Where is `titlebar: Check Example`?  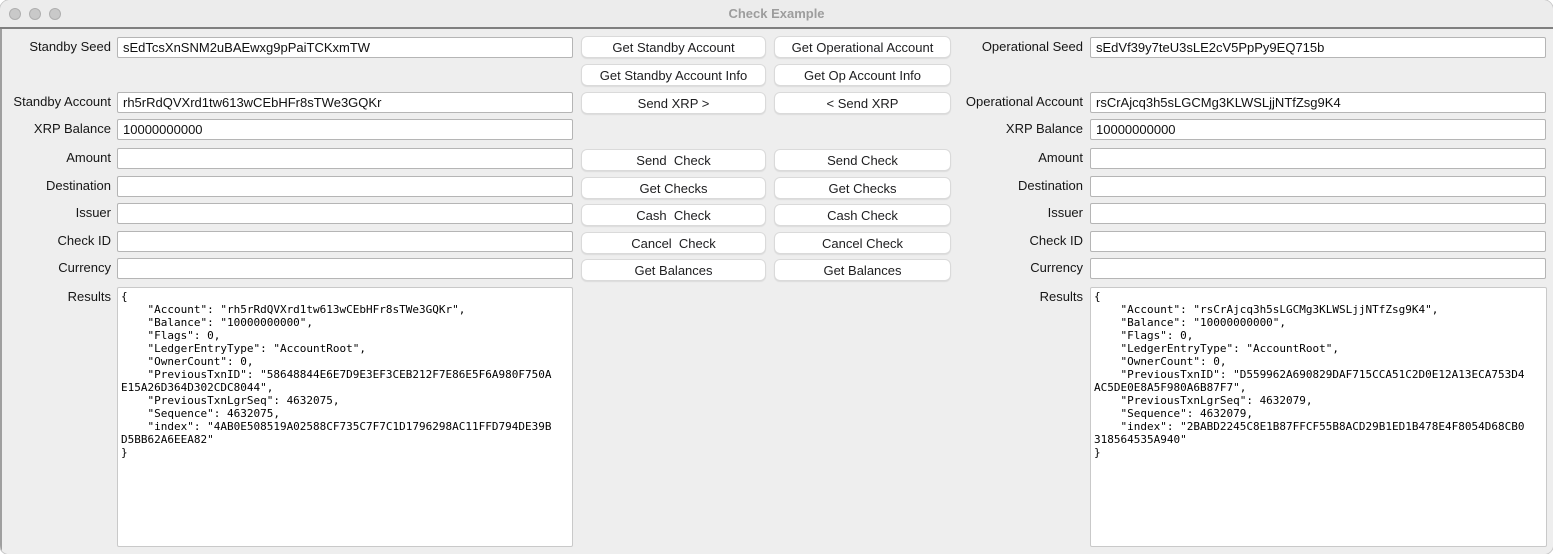 titlebar: Check Example is located at coordinates (776, 14).